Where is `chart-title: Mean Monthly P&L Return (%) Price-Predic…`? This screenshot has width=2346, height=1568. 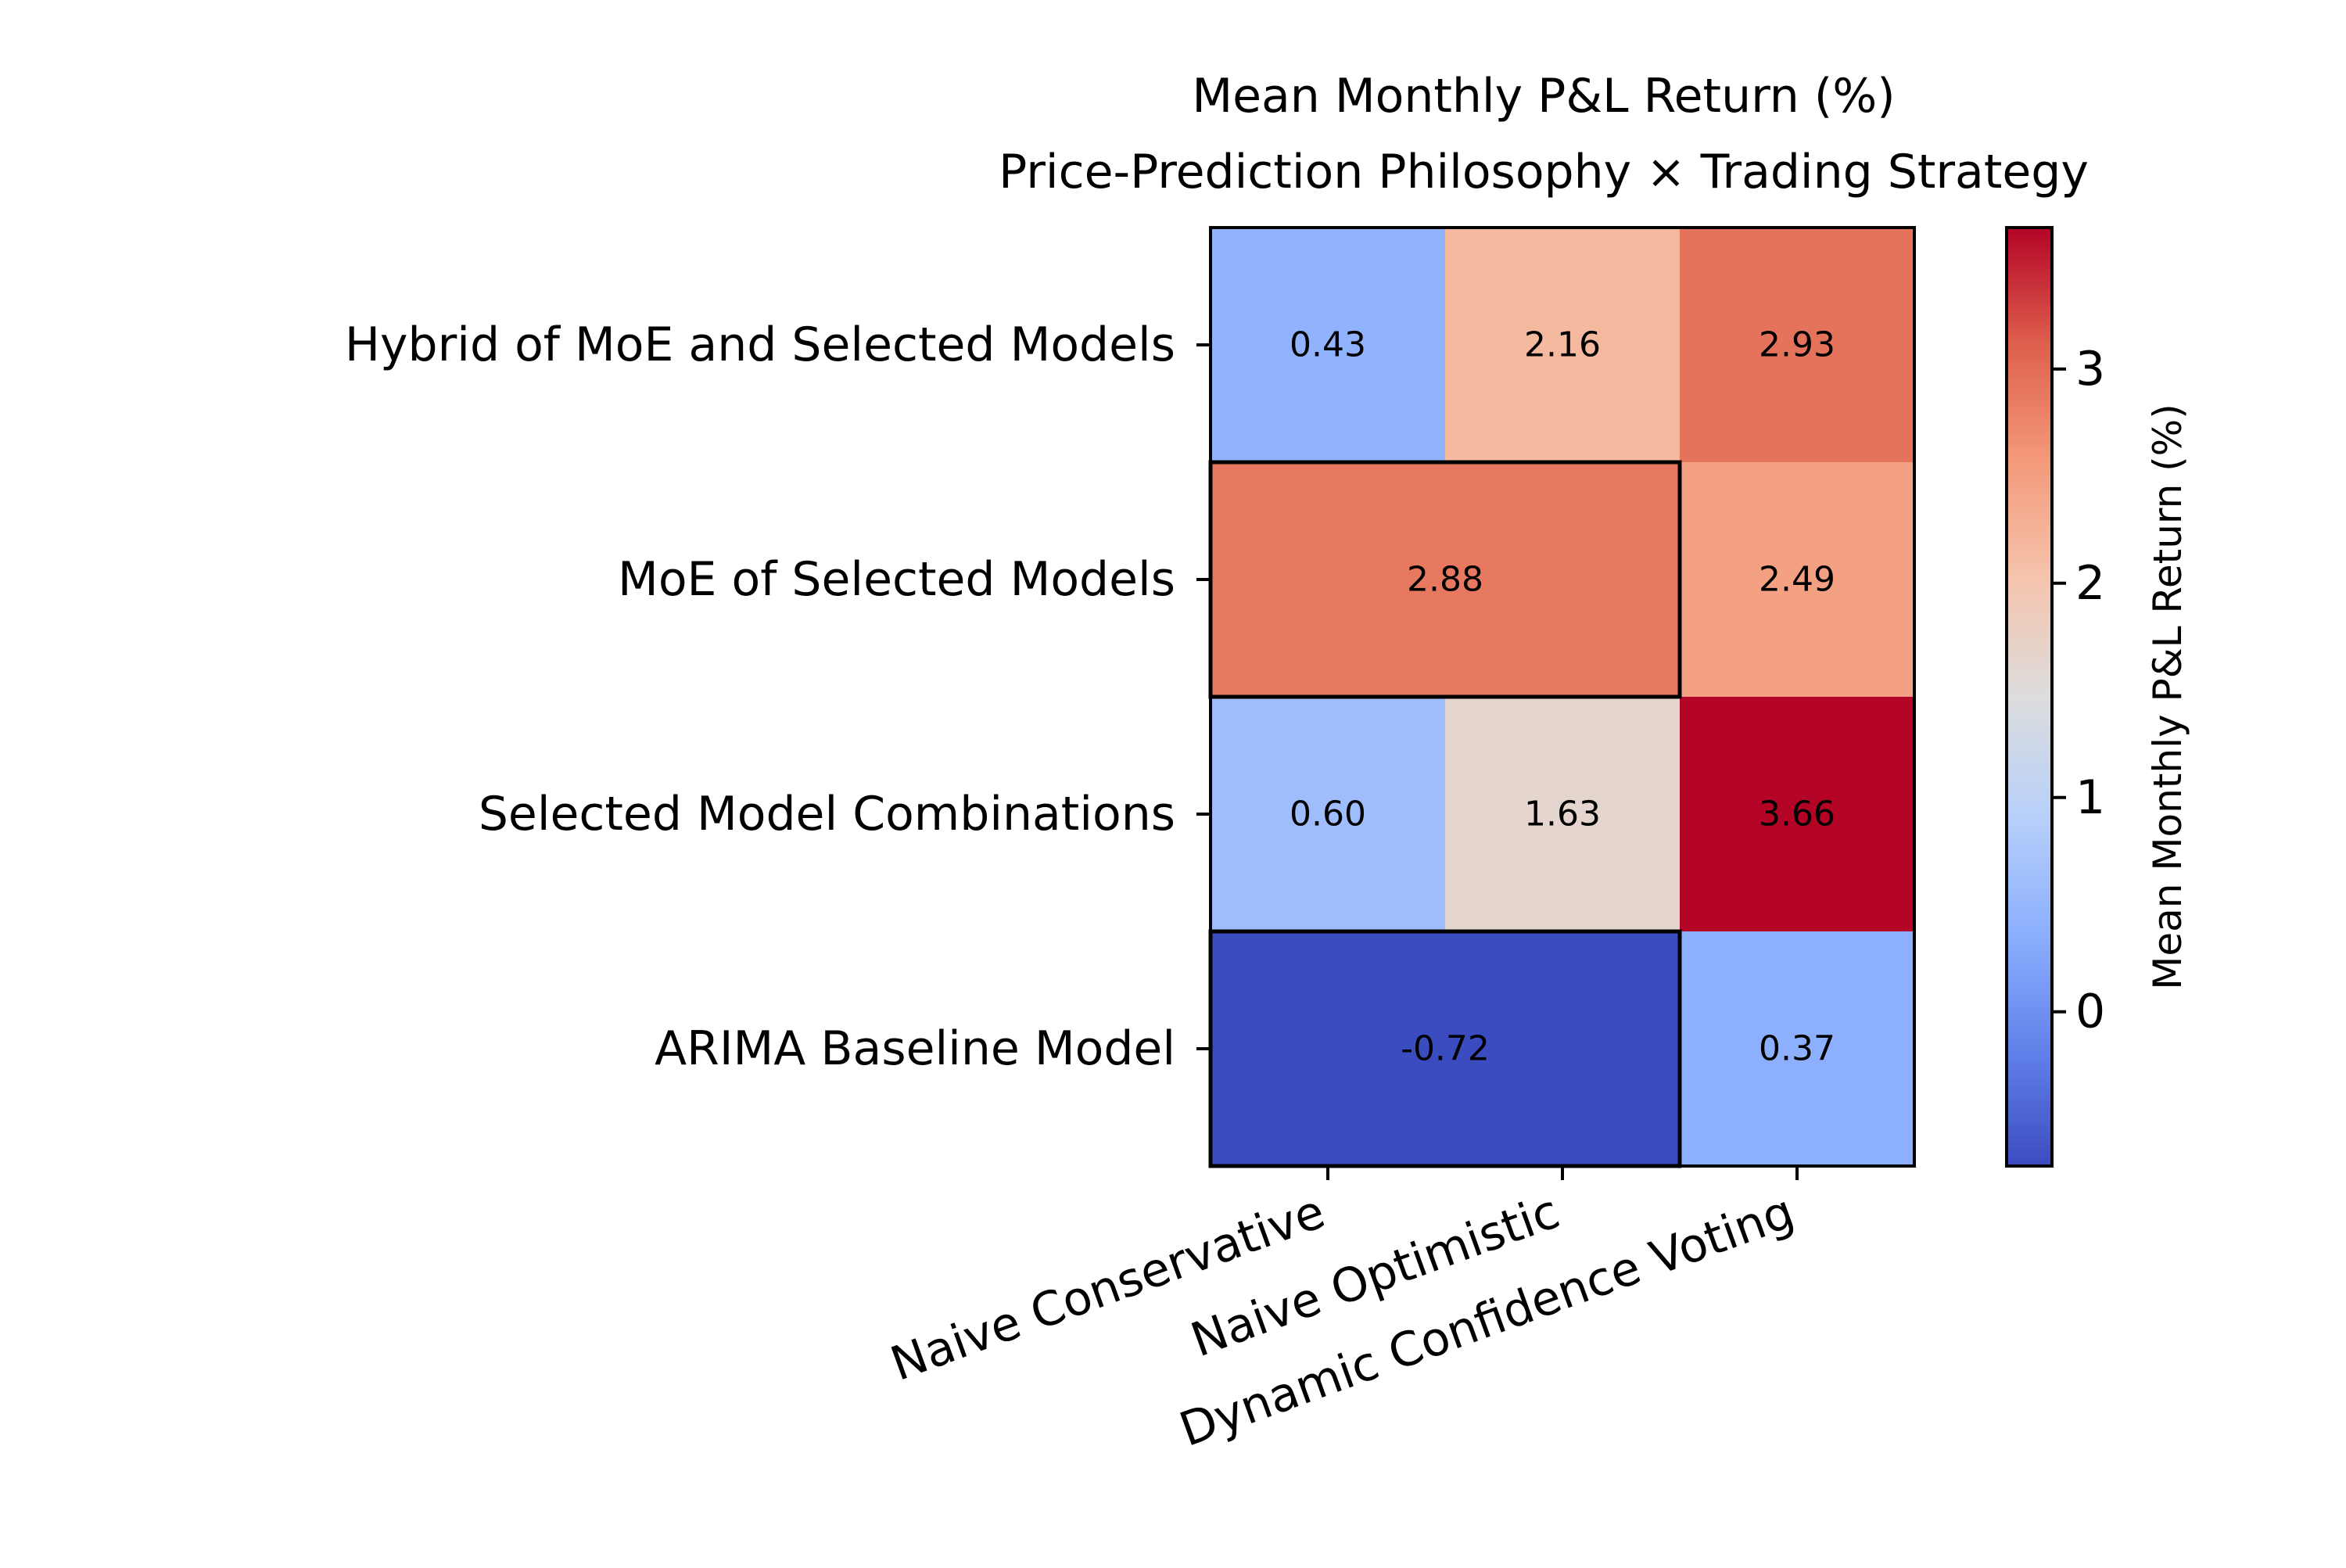
chart-title: Mean Monthly P&L Return (%) Price-Predic… is located at coordinates (1544, 134).